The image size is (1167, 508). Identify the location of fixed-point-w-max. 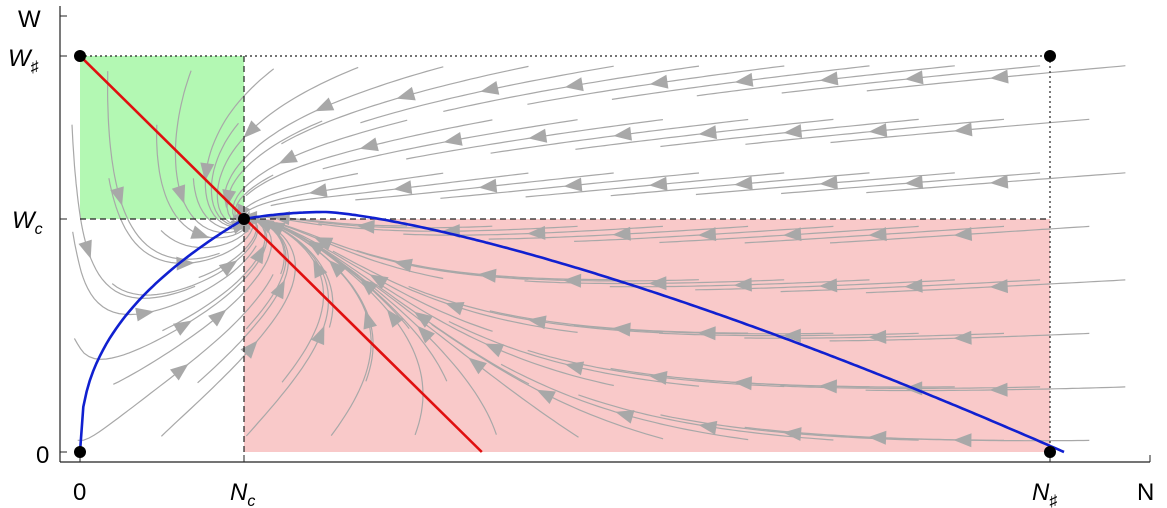
(80, 56).